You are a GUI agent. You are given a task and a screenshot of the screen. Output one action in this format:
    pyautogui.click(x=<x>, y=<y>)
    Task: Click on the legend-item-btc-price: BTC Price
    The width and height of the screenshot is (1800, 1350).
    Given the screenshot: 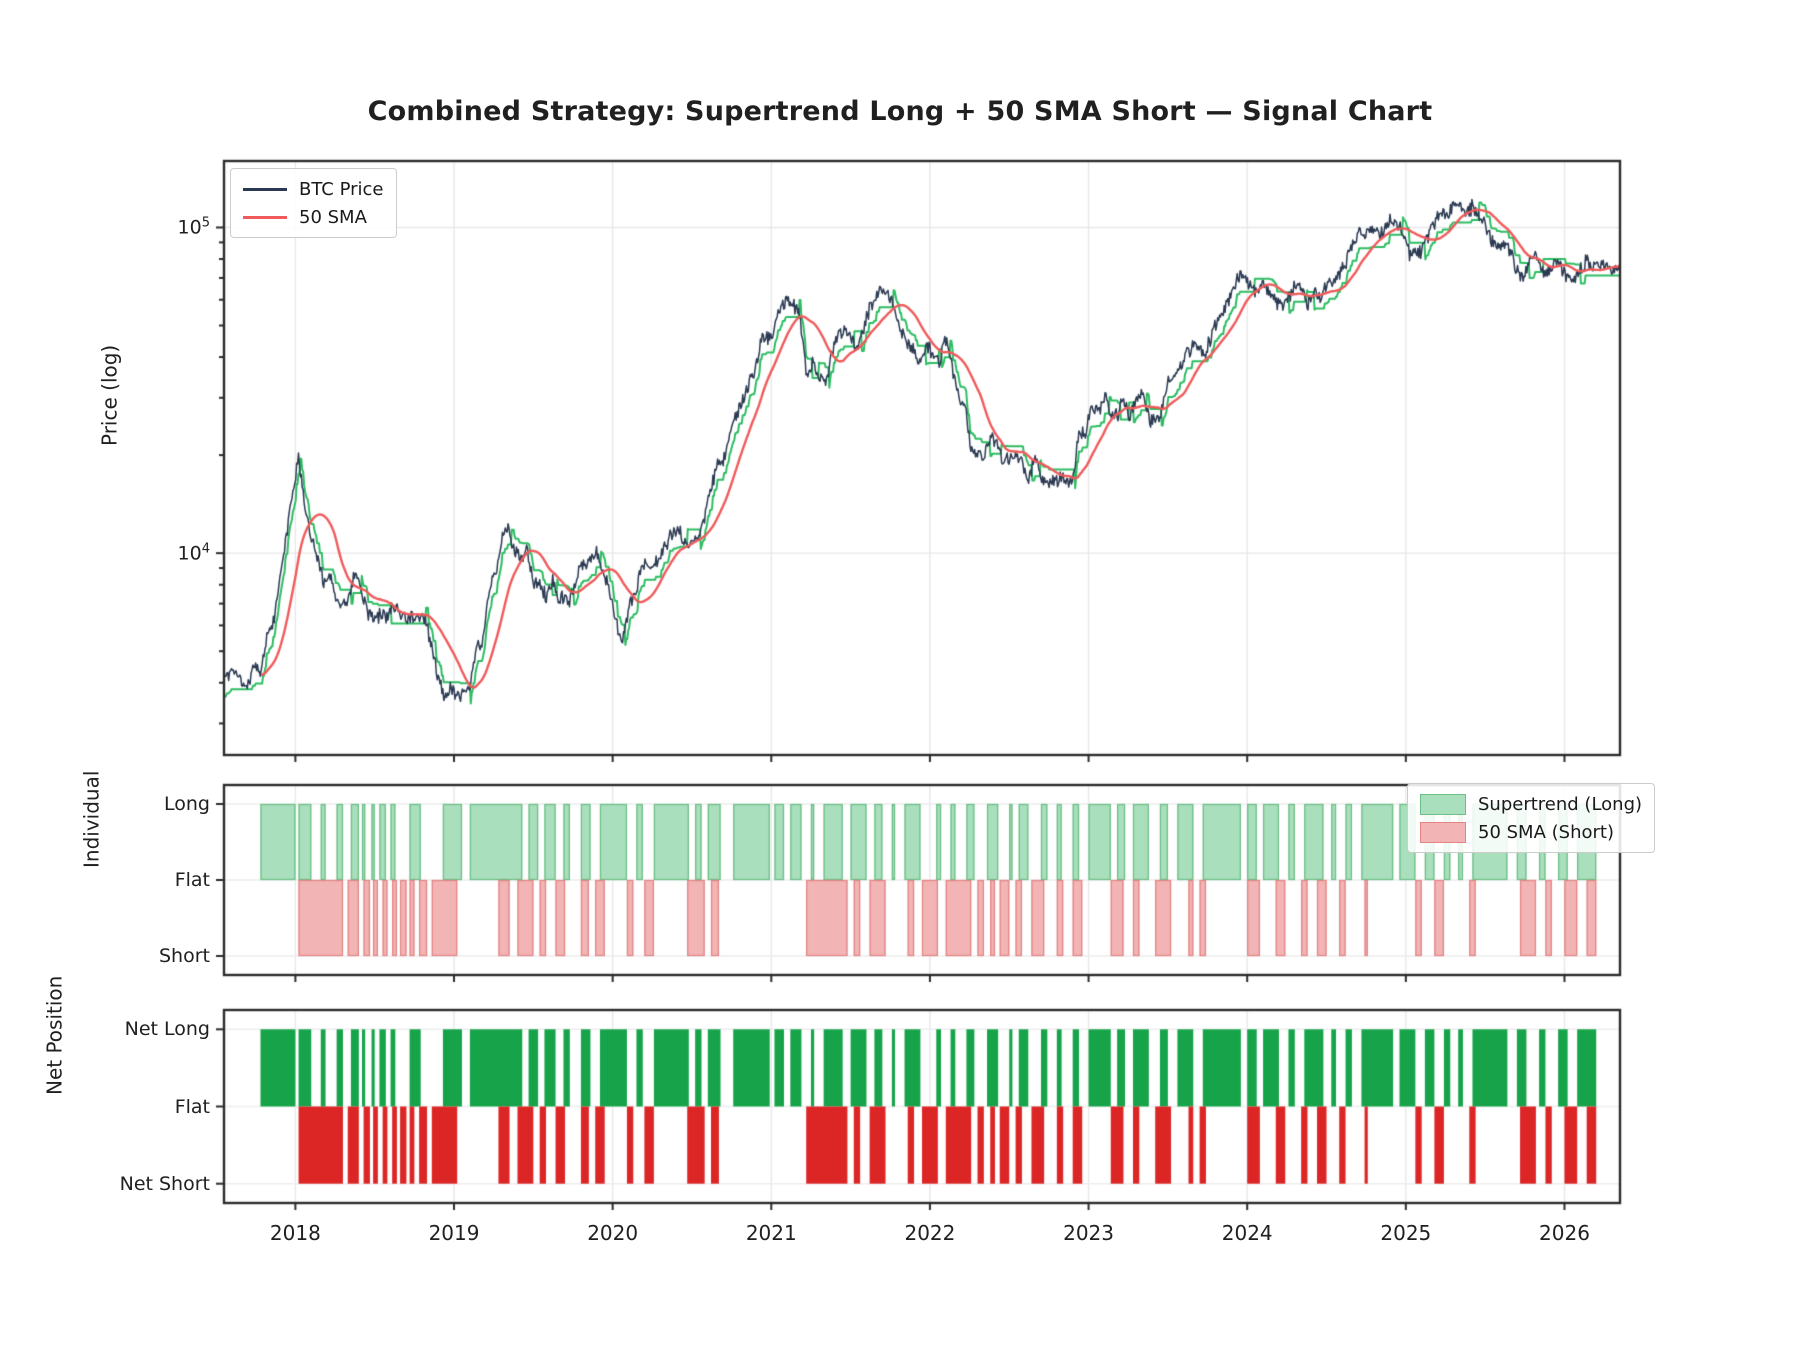 What is the action you would take?
    pyautogui.click(x=313, y=189)
    